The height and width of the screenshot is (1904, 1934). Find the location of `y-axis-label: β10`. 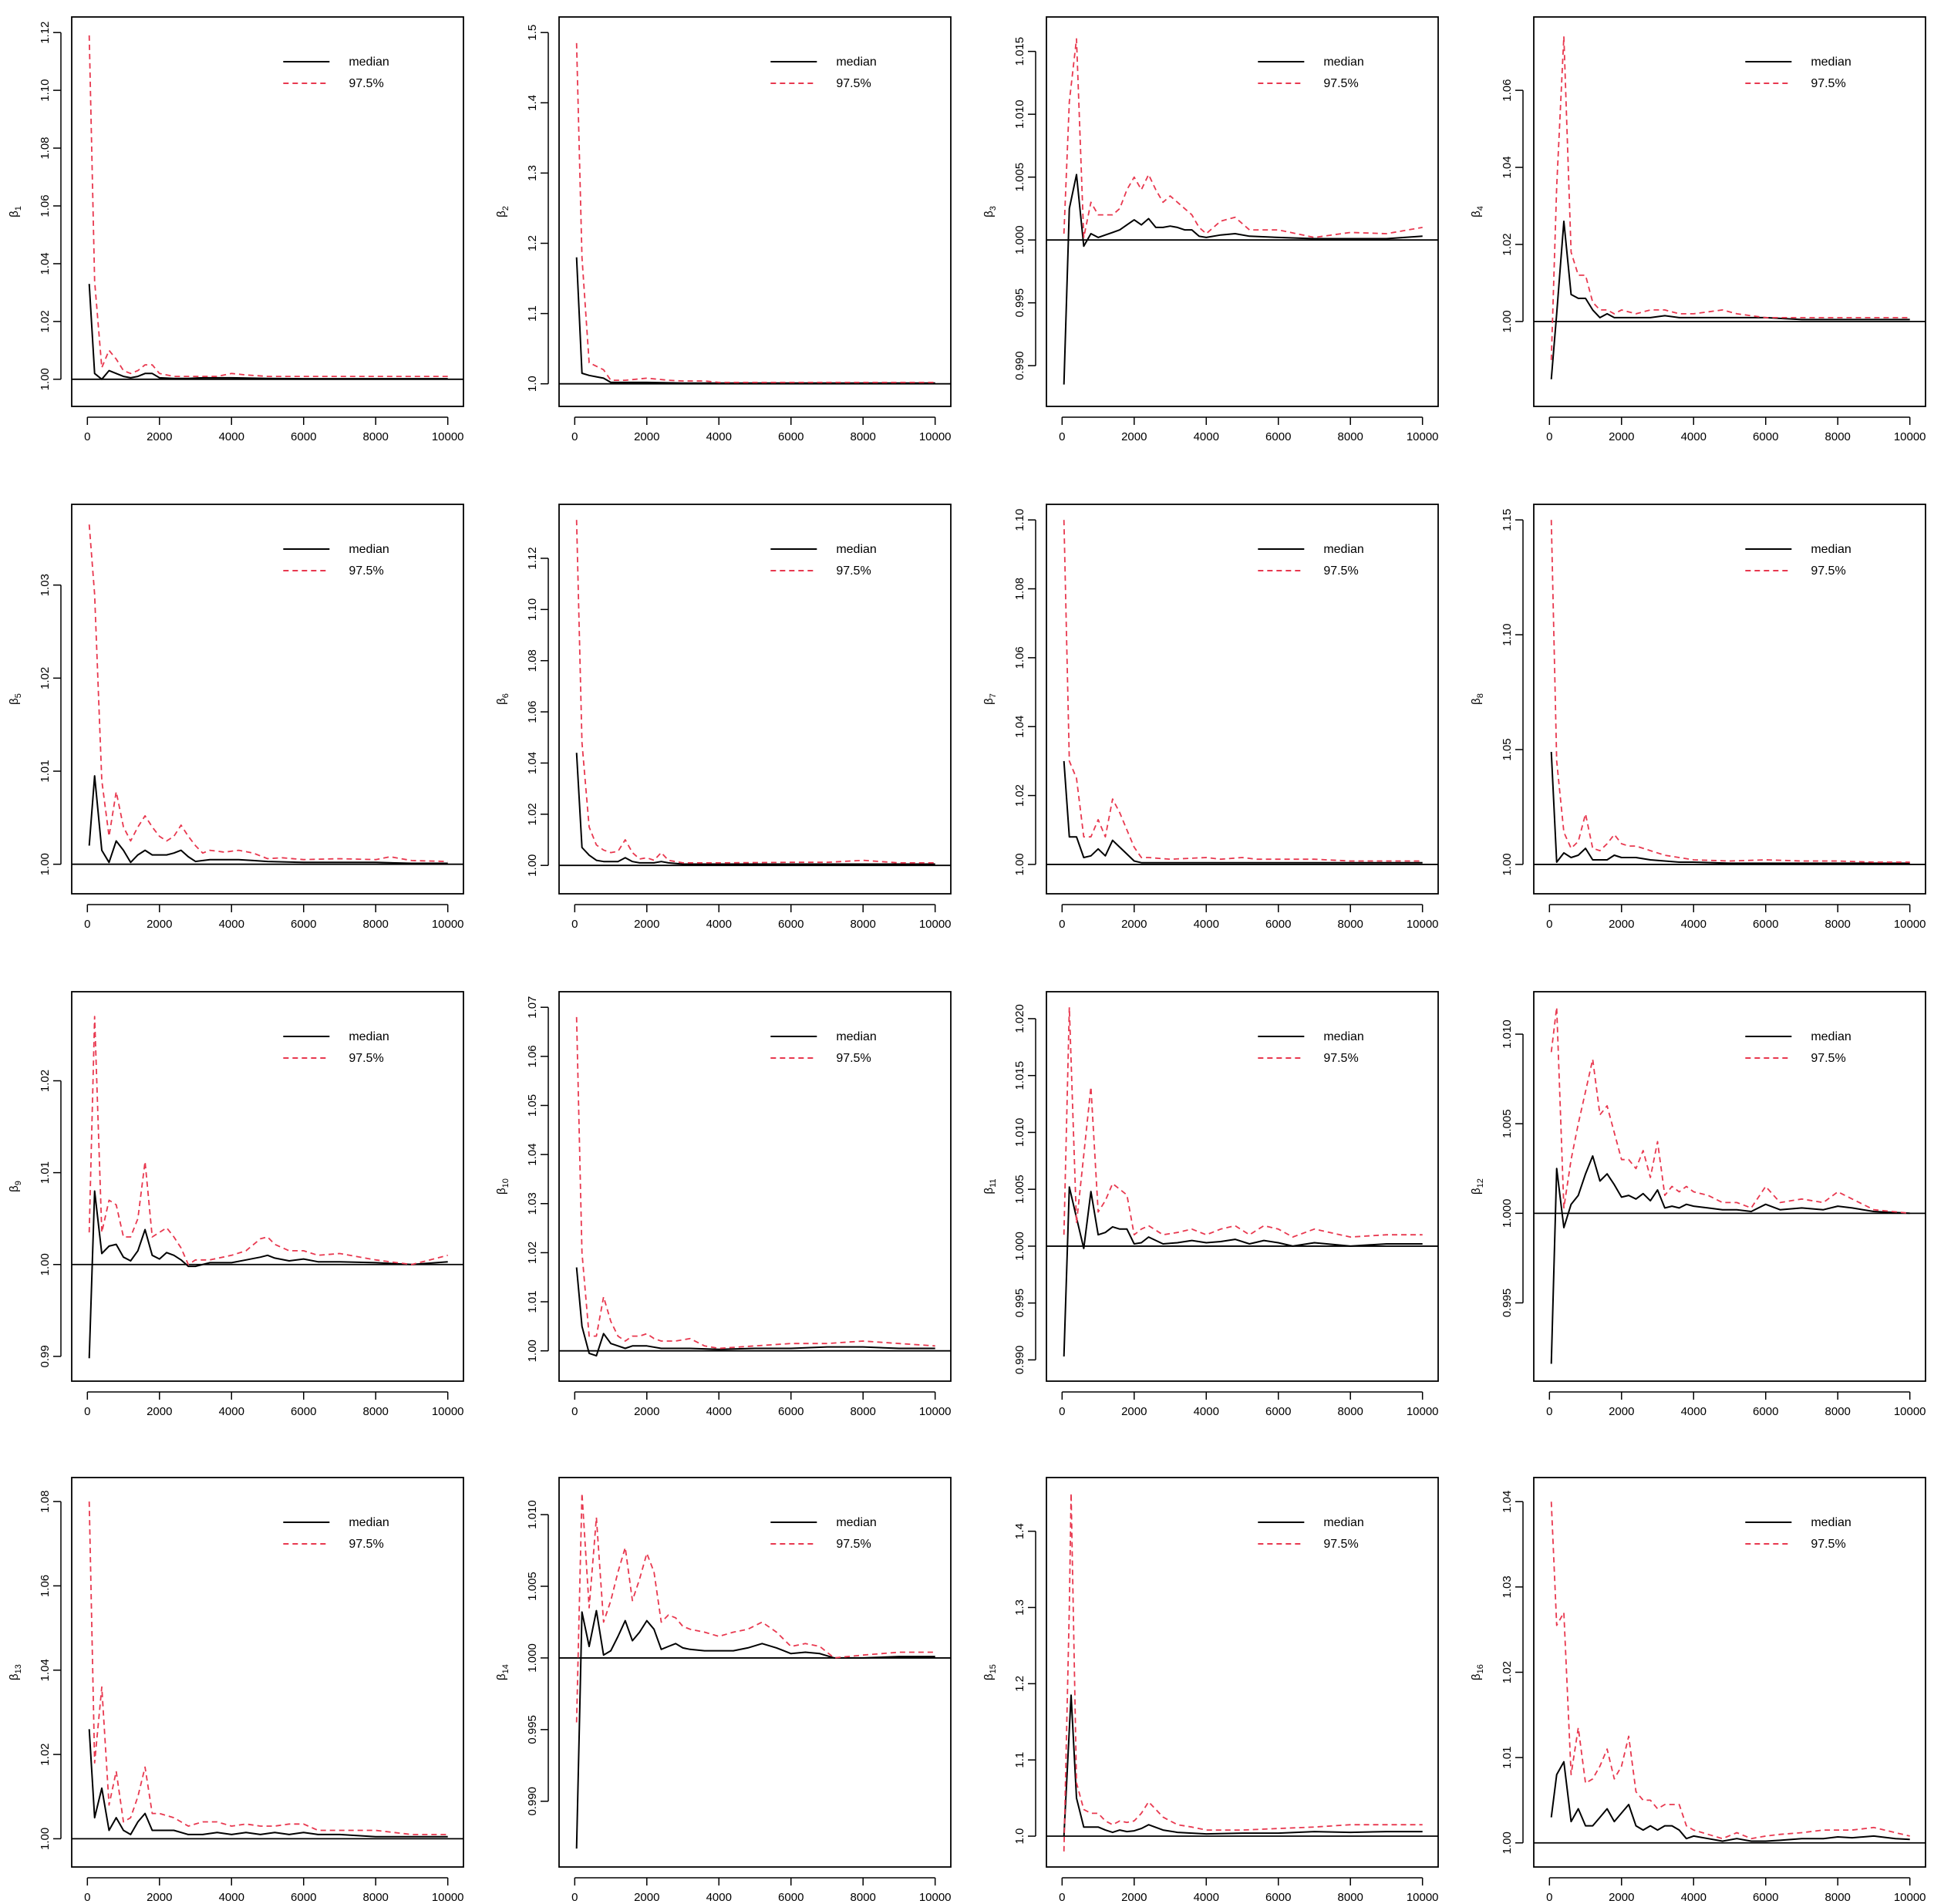

y-axis-label: β10 is located at coordinates (503, 1186).